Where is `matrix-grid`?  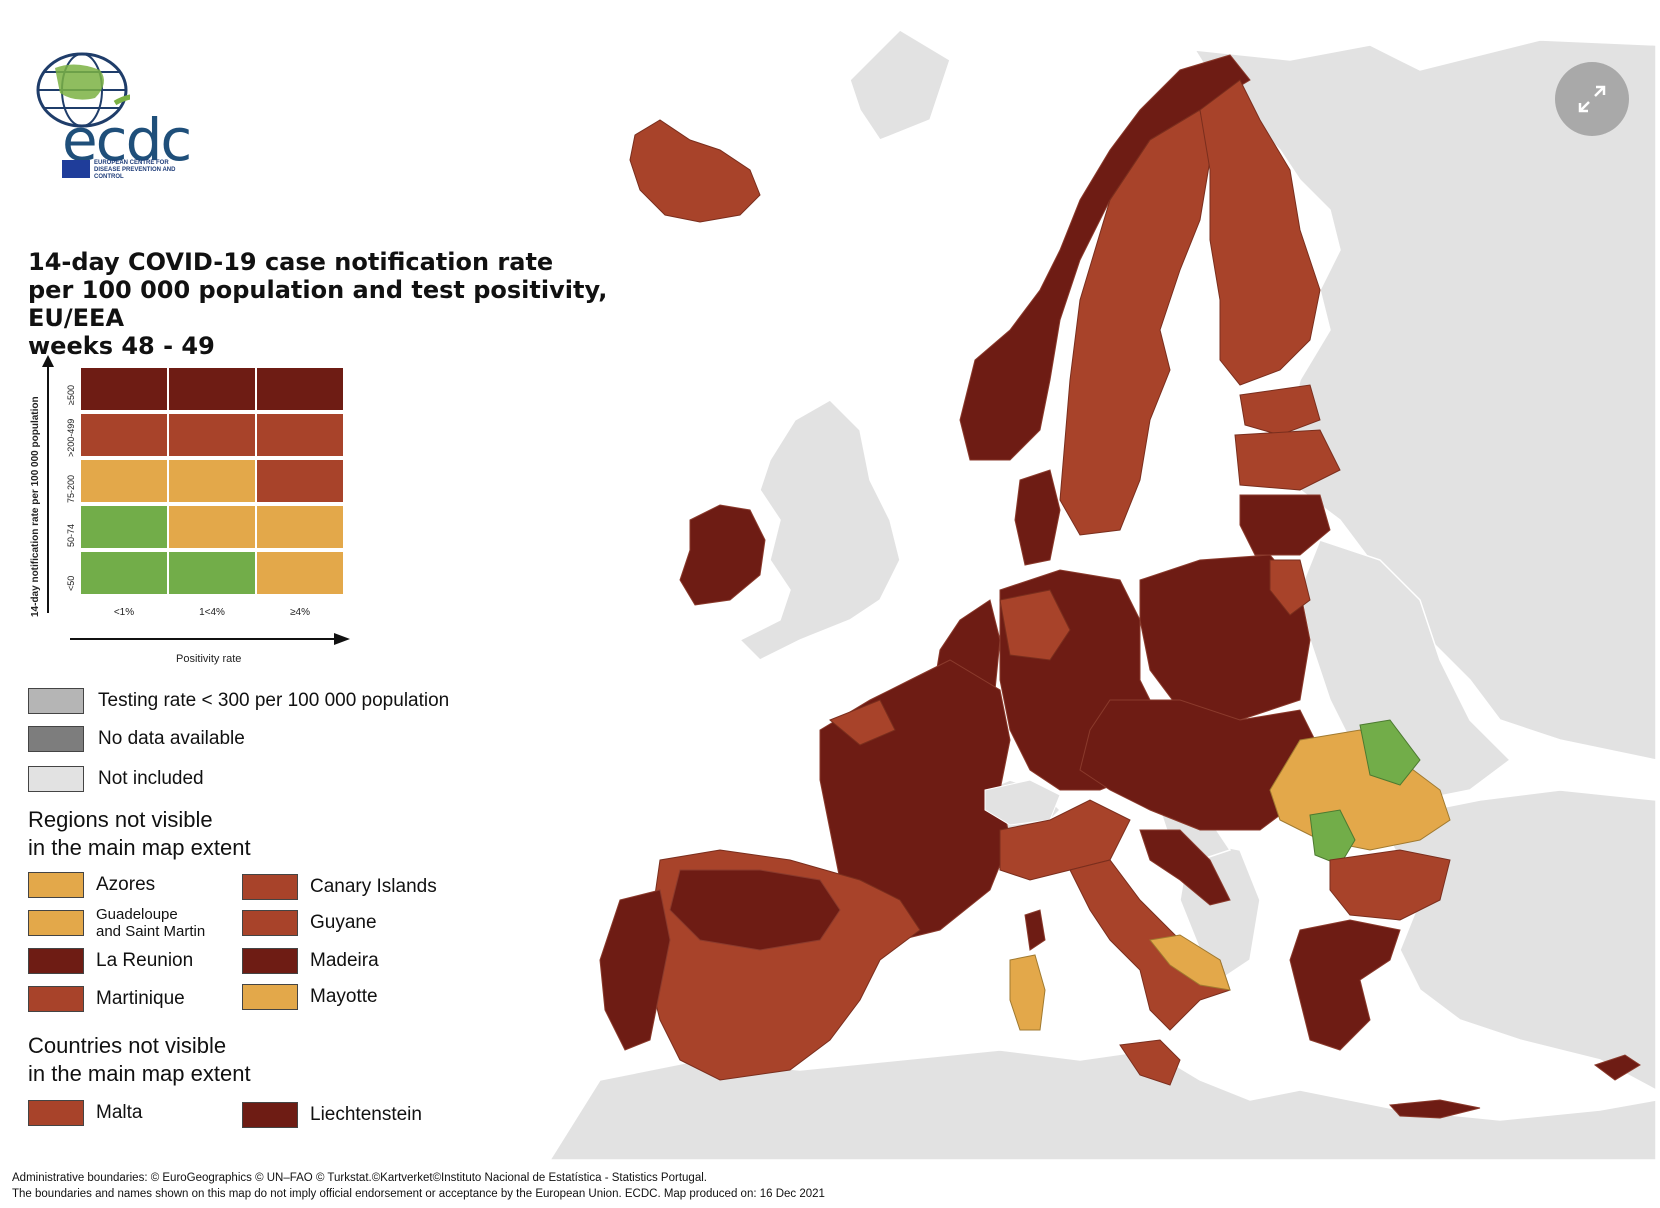
matrix-grid is located at coordinates (212, 482).